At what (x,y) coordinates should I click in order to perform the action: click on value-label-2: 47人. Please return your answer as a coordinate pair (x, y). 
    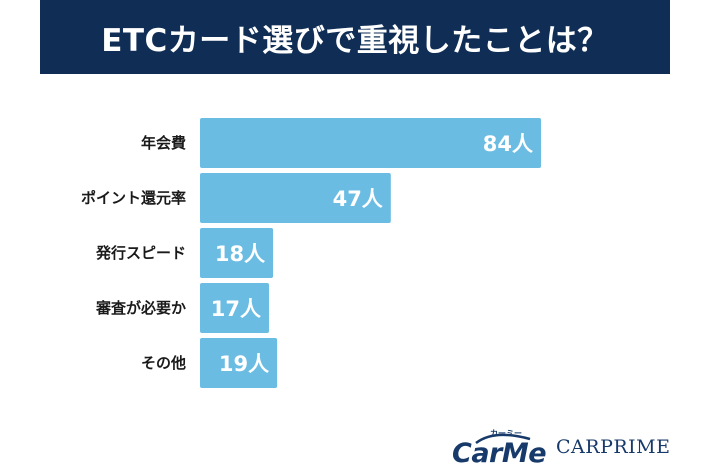
    Looking at the image, I should click on (358, 199).